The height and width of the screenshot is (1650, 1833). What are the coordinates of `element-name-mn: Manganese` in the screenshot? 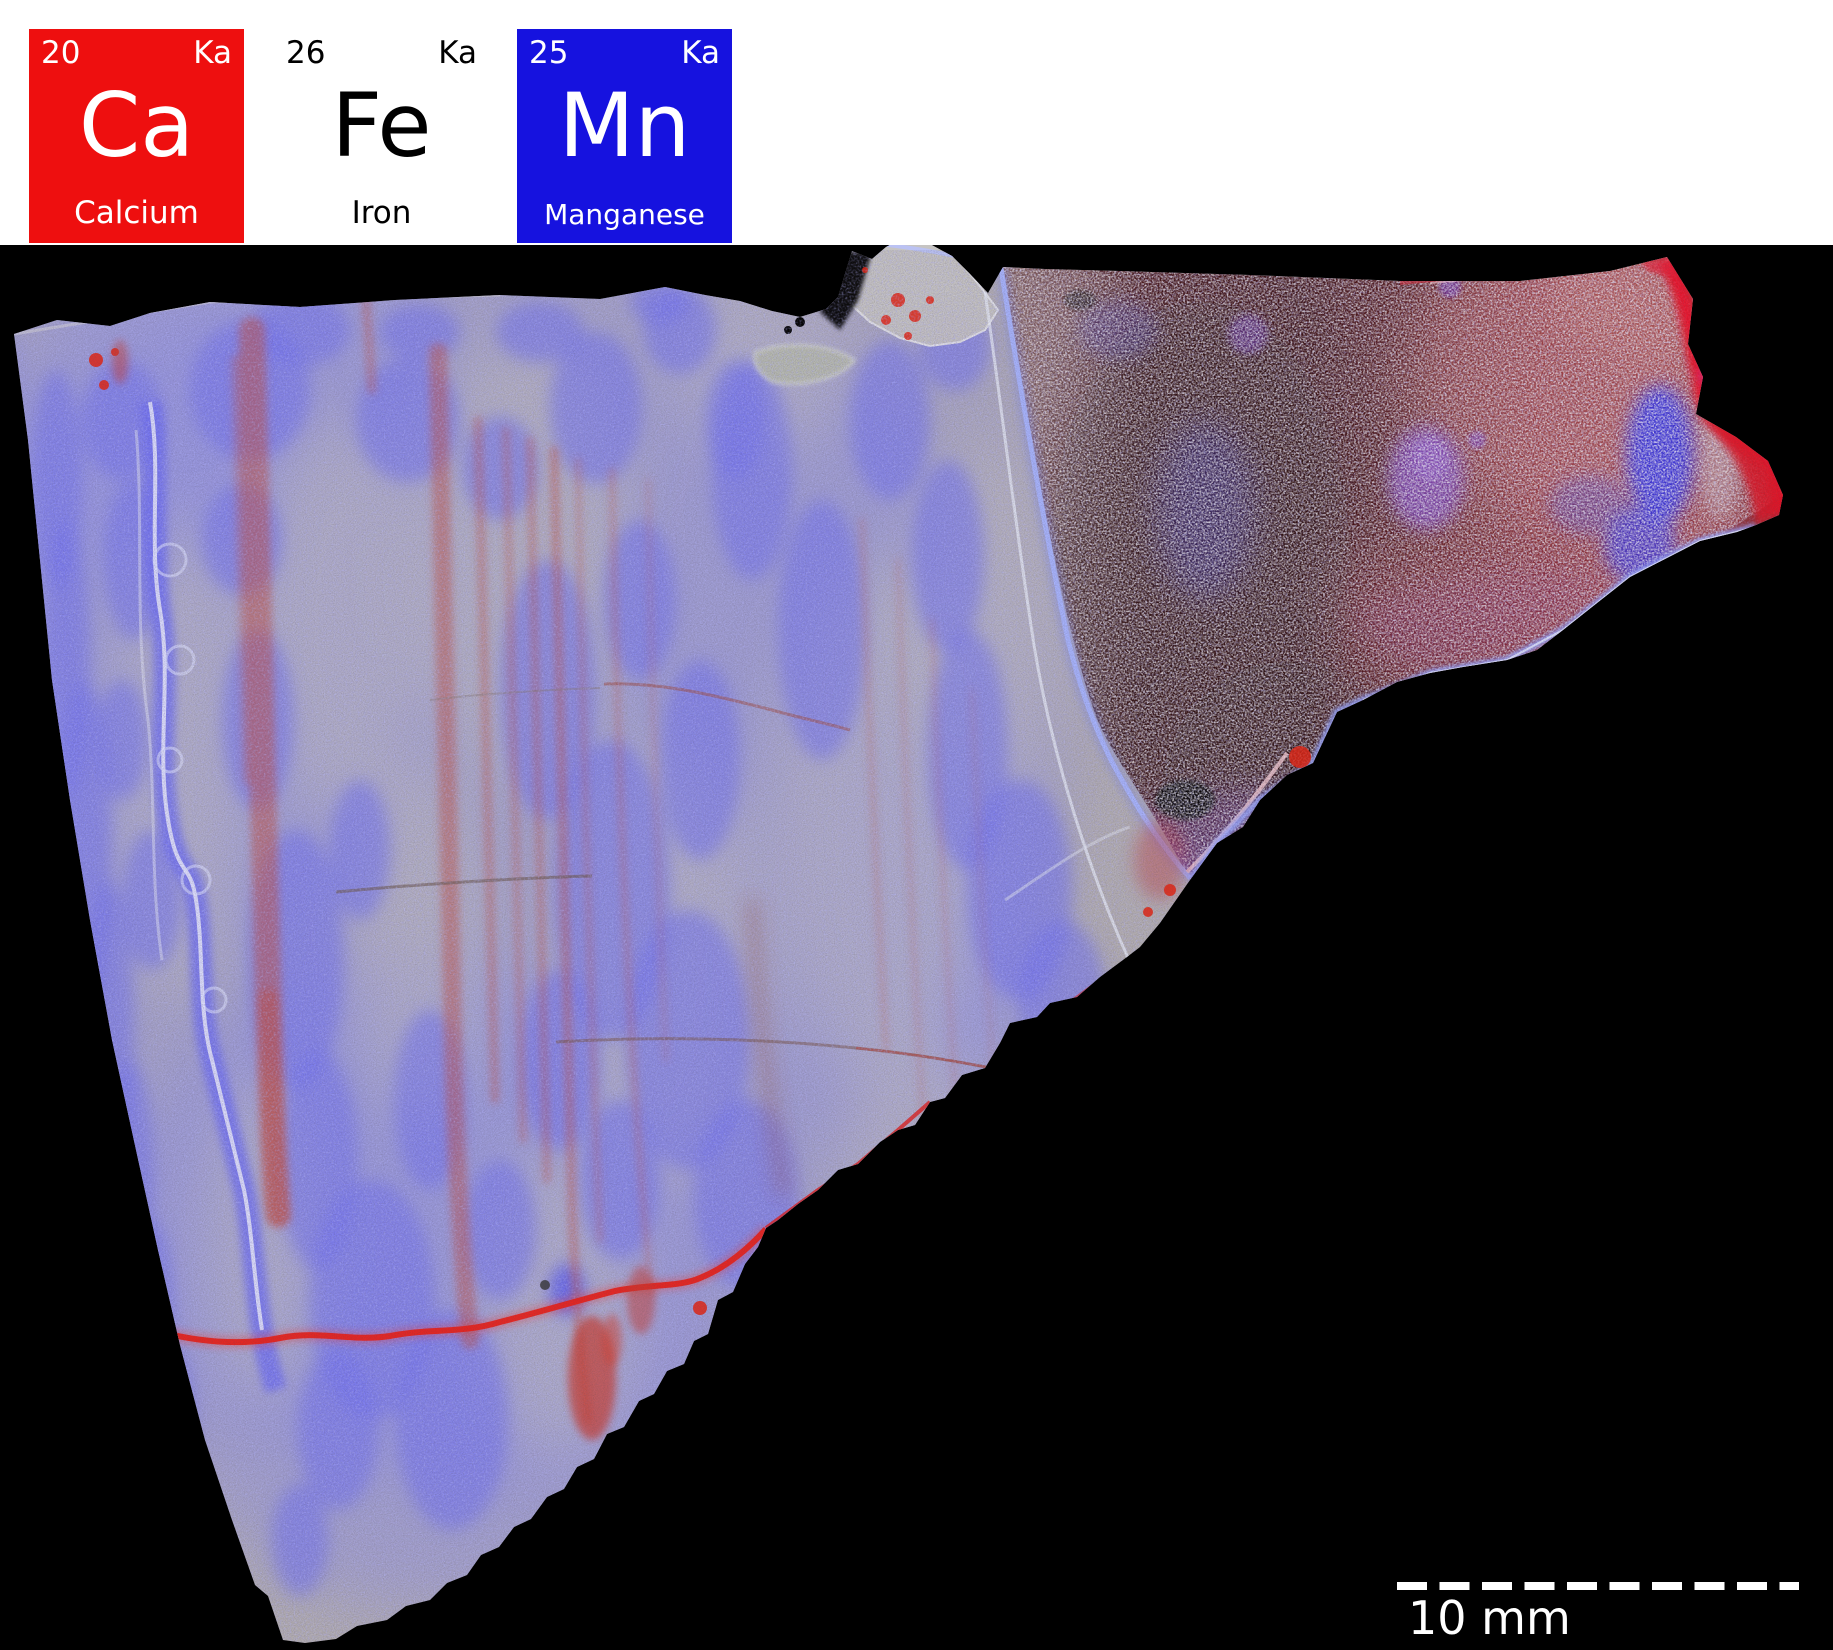 It's located at (624, 214).